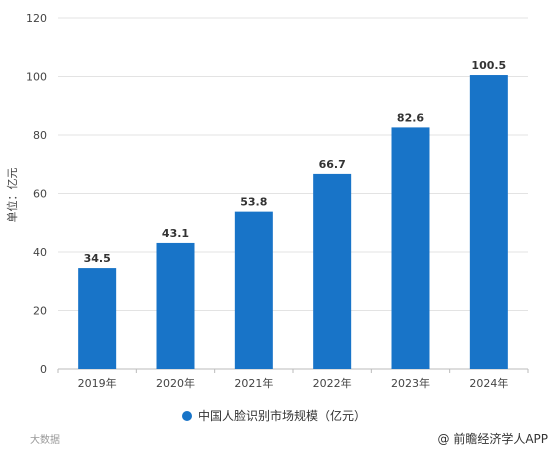 The image size is (555, 453). I want to click on y-tick-label: 60, so click(40, 194).